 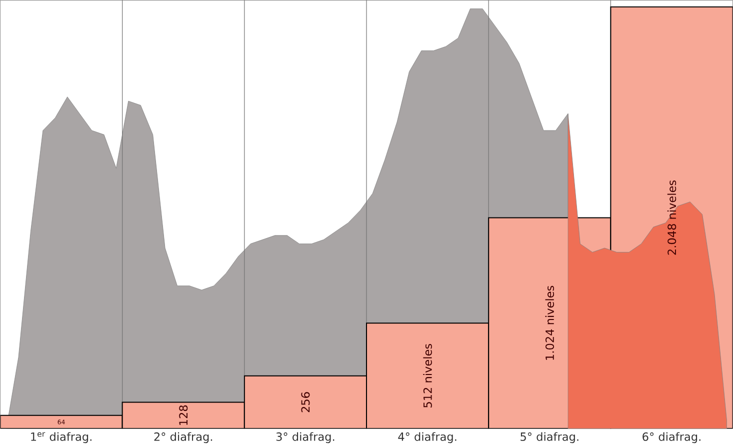 I want to click on data-label: 1.024 niveles, so click(x=549, y=323).